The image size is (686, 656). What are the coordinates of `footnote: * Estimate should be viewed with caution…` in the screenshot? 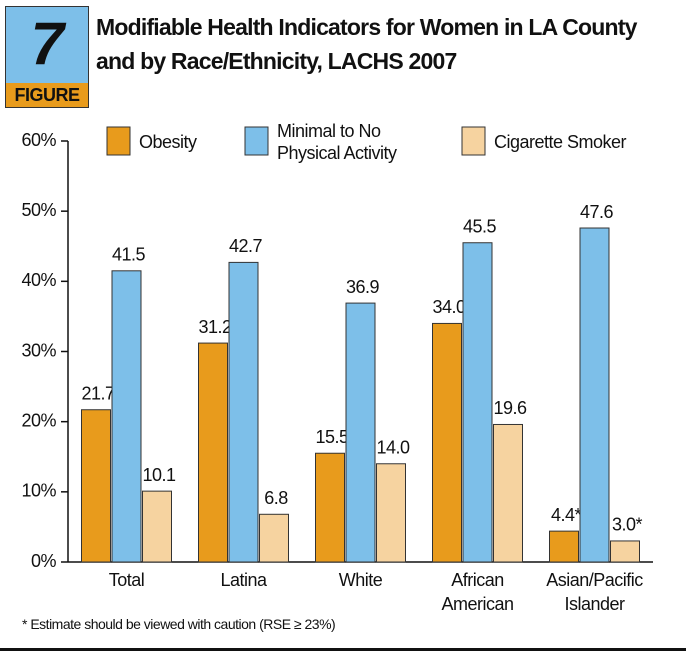 It's located at (179, 624).